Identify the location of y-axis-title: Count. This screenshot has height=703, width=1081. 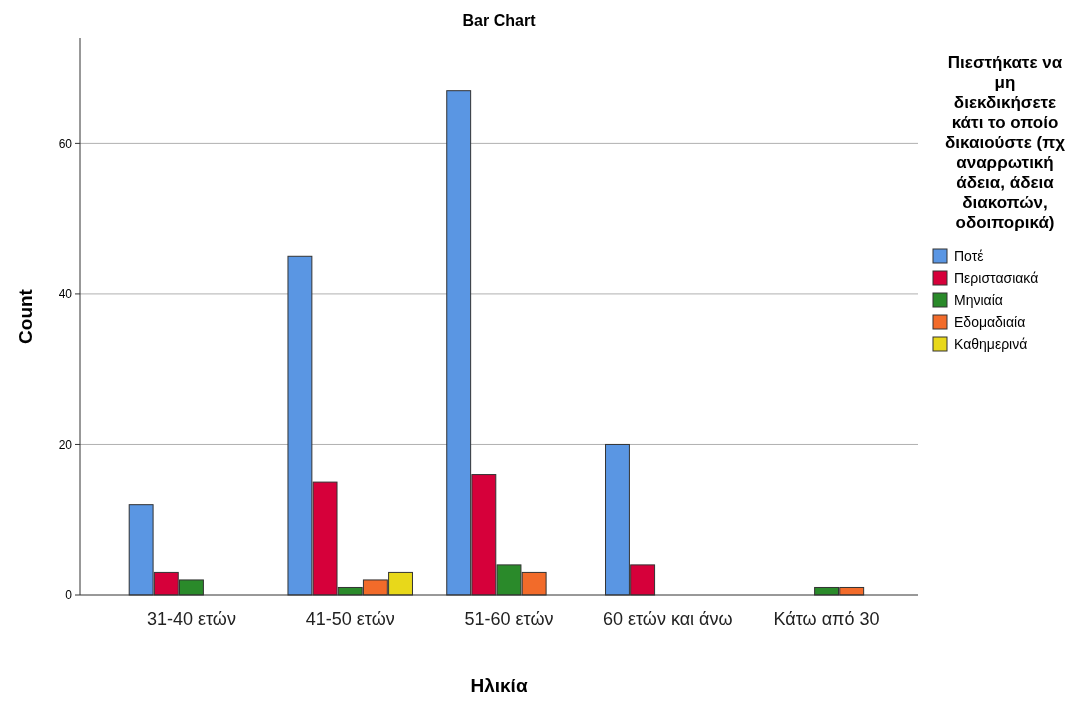
(25, 316).